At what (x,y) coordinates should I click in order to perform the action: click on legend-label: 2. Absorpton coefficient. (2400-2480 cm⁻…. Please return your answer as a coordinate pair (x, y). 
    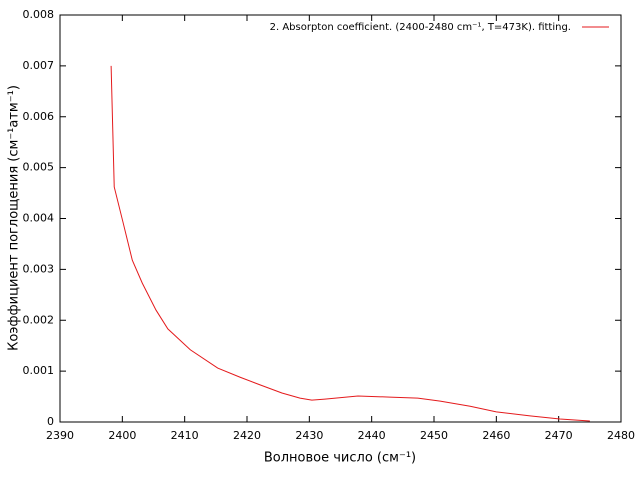
    Looking at the image, I should click on (420, 27).